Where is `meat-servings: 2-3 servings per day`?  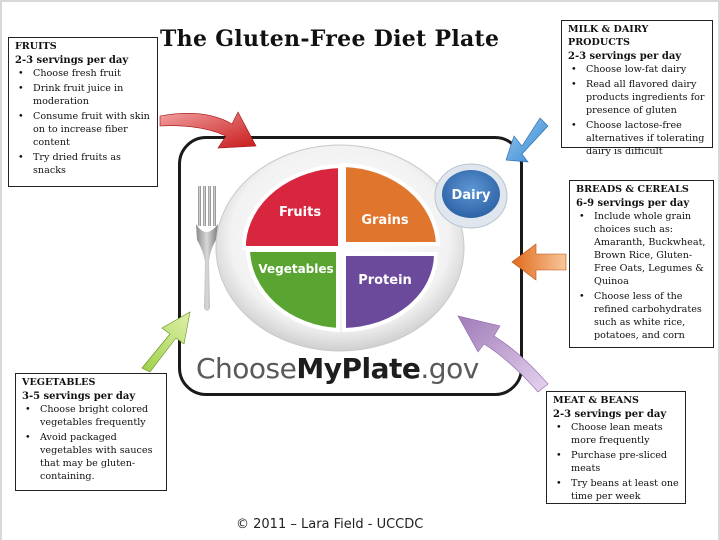 meat-servings: 2-3 servings per day is located at coordinates (610, 414).